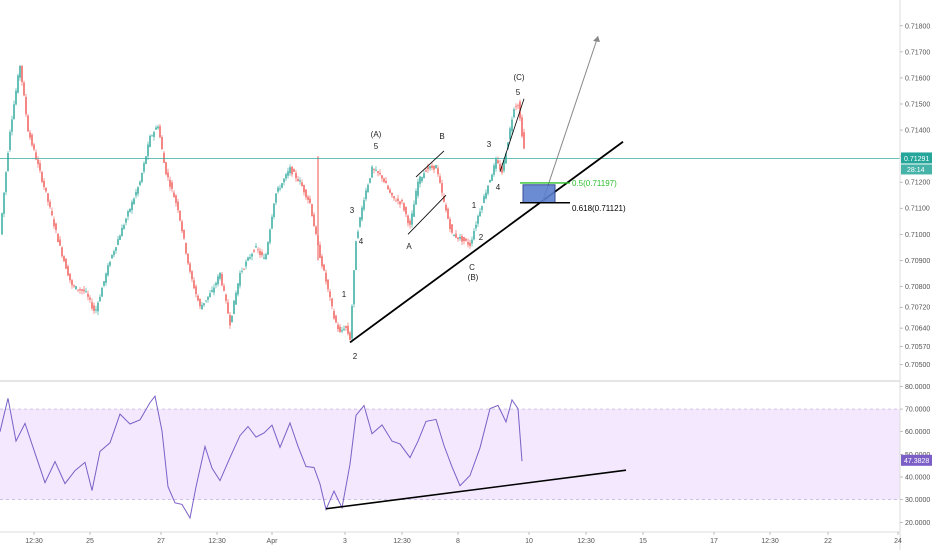 Image resolution: width=932 pixels, height=555 pixels. I want to click on time-tick-label: 8, so click(458, 541).